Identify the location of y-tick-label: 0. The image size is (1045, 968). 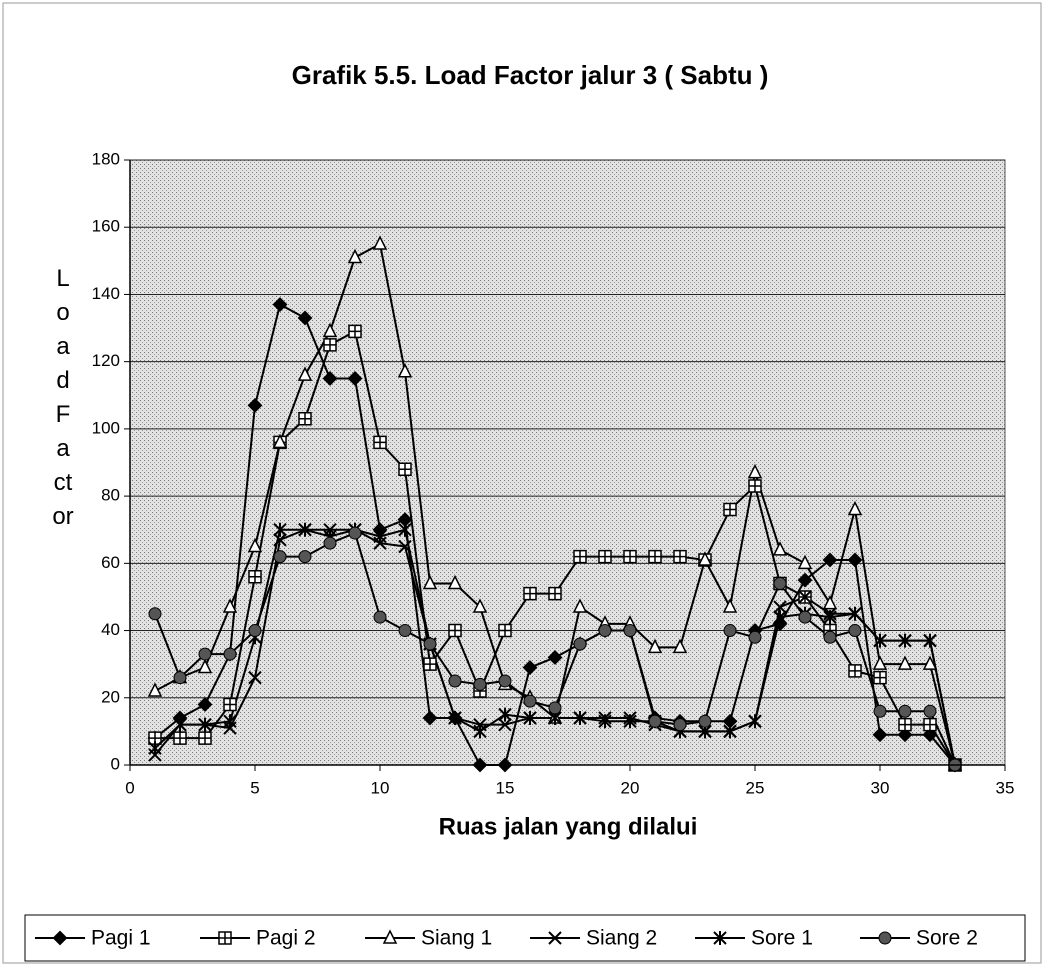
(115, 763).